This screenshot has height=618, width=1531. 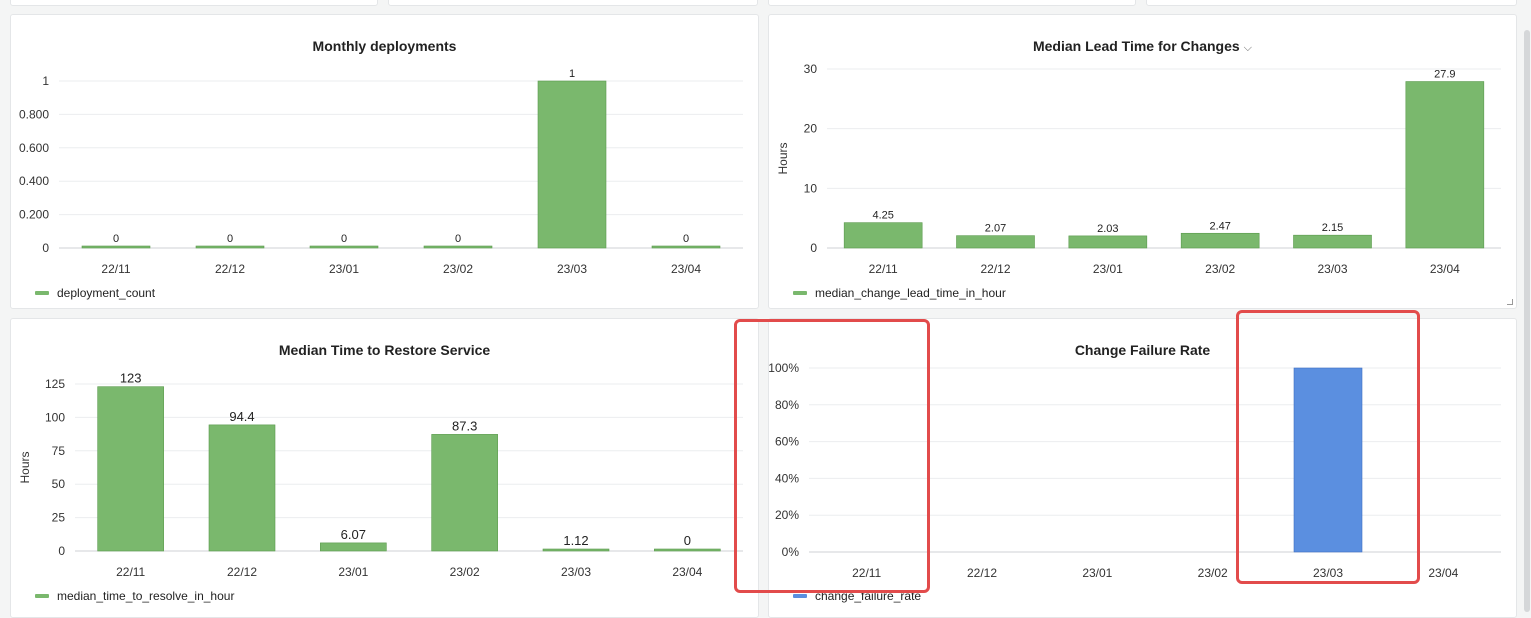 I want to click on data-label: 1, so click(x=572, y=74).